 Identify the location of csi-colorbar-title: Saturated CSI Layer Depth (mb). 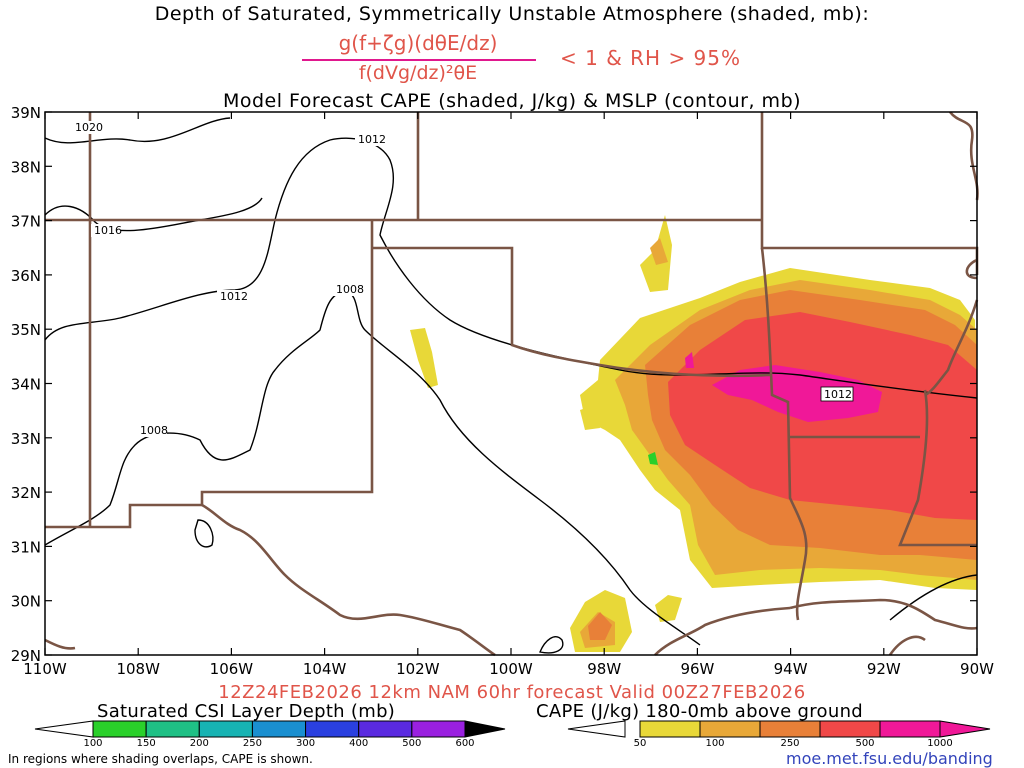
(246, 711).